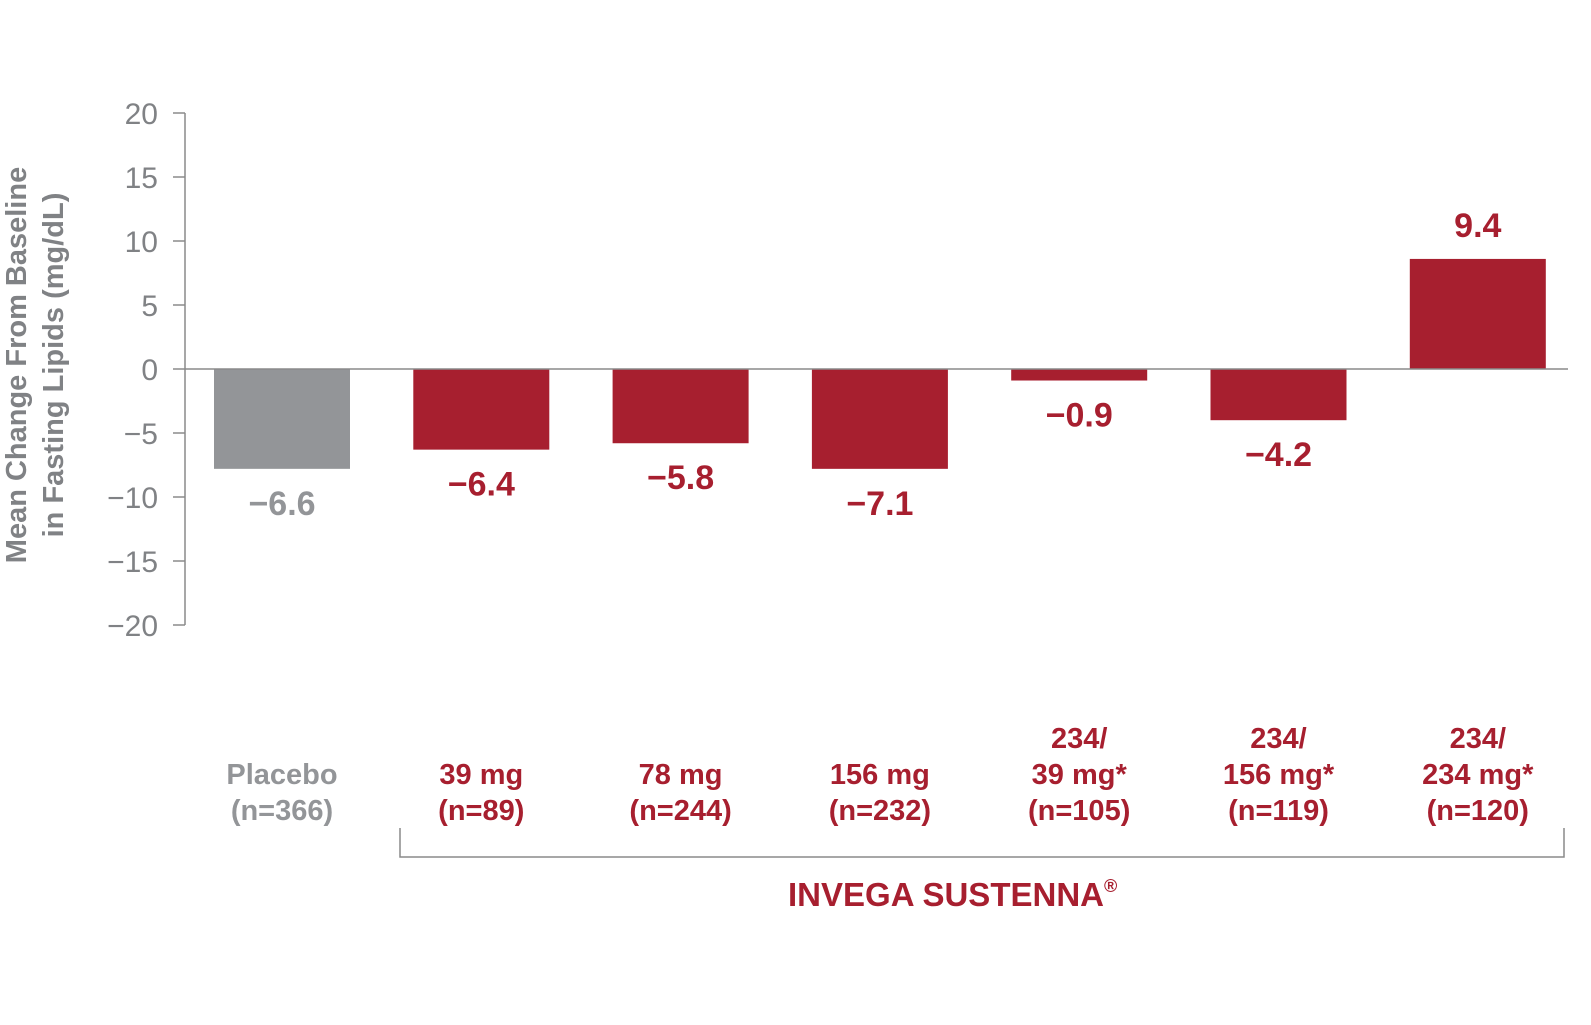 The height and width of the screenshot is (1025, 1591). What do you see at coordinates (481, 793) in the screenshot?
I see `category-label: 39 mg (n=89)` at bounding box center [481, 793].